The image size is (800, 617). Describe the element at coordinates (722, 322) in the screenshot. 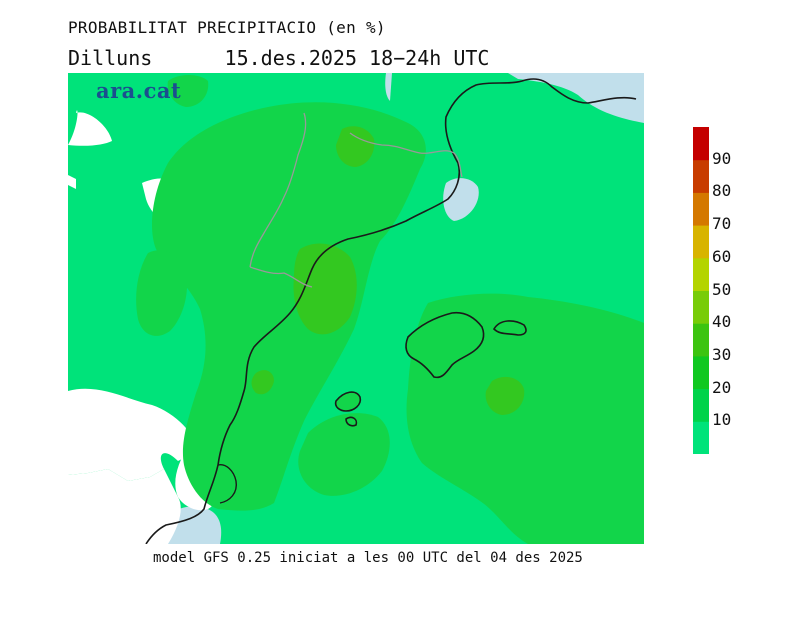

I see `colorbar-tick-label: 40` at that location.